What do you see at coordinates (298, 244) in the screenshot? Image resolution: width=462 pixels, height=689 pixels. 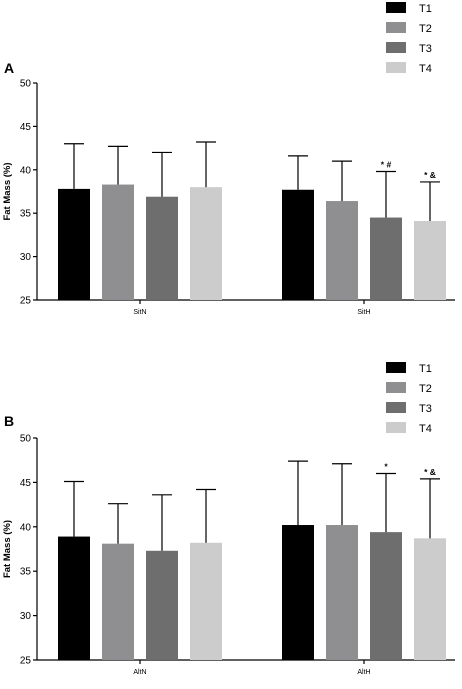 I see `panel-a-bar-sith-t1` at bounding box center [298, 244].